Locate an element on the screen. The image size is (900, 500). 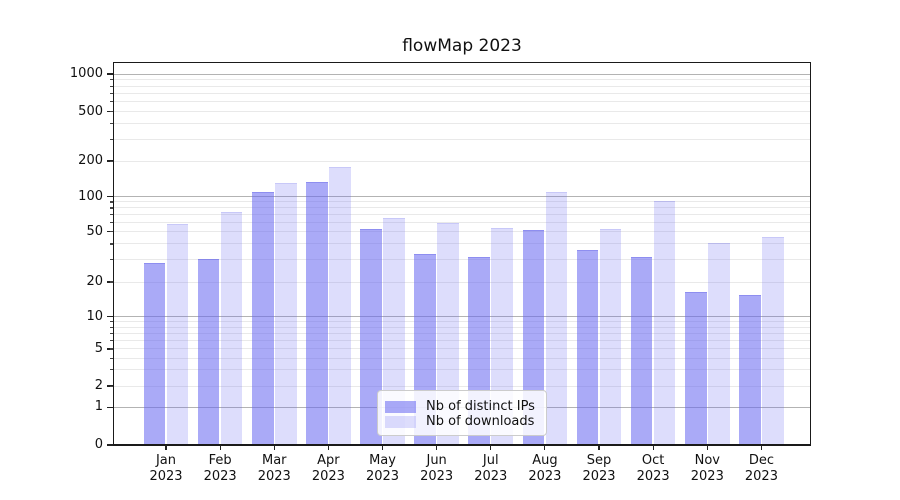
legend-swatch-downloads is located at coordinates (400, 421).